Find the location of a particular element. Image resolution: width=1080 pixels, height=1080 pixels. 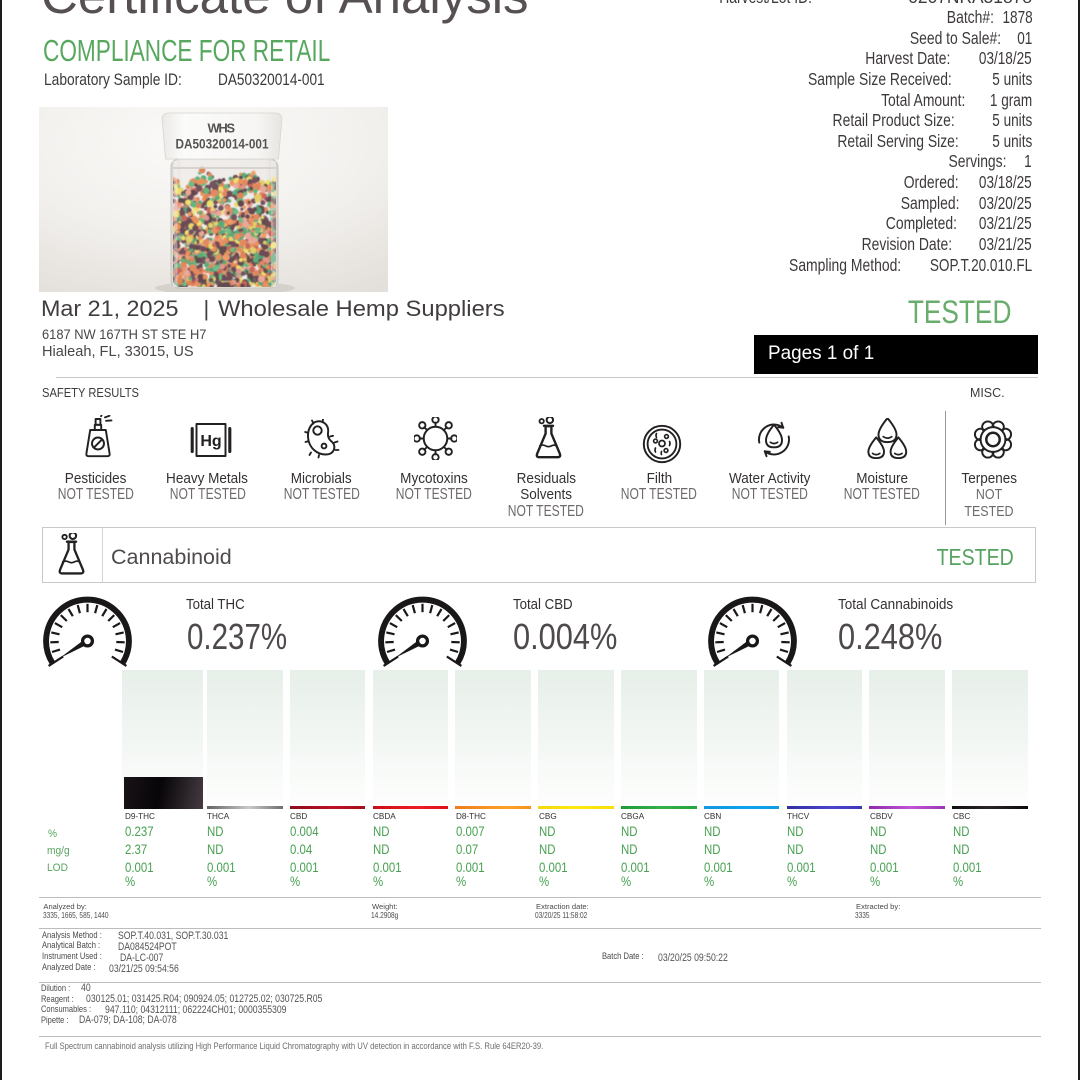

svg-text: Hg is located at coordinates (210, 441).